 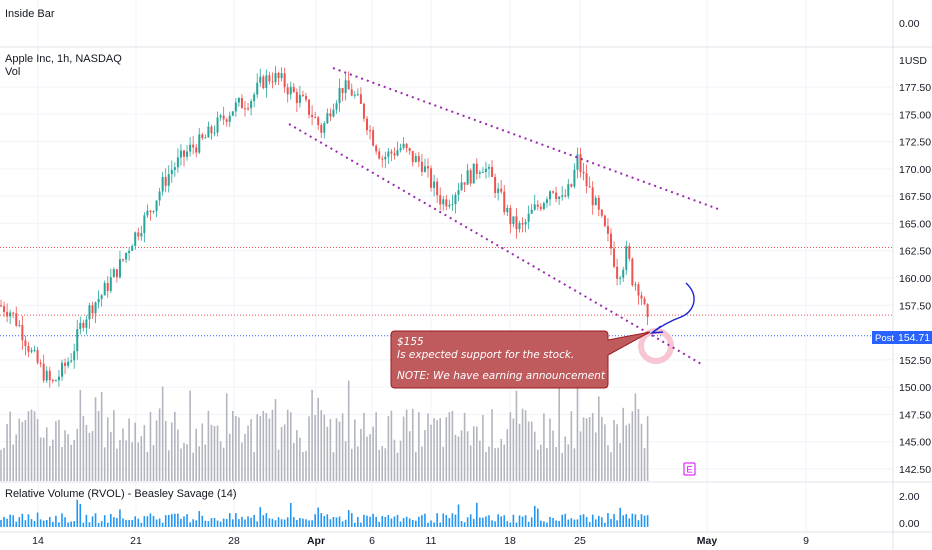 I want to click on time-axis-tick: 14, so click(x=38, y=541).